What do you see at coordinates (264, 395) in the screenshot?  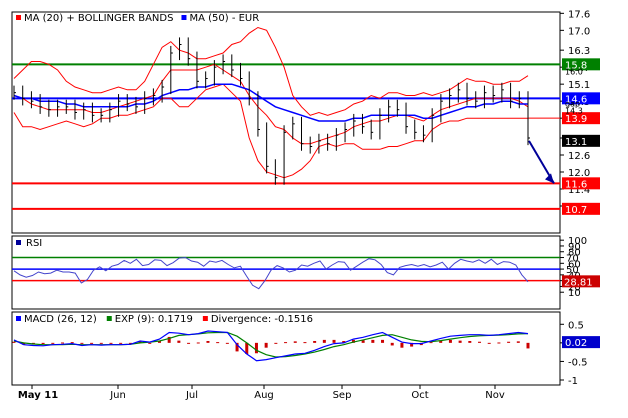 I see `x-tick-label: Aug` at bounding box center [264, 395].